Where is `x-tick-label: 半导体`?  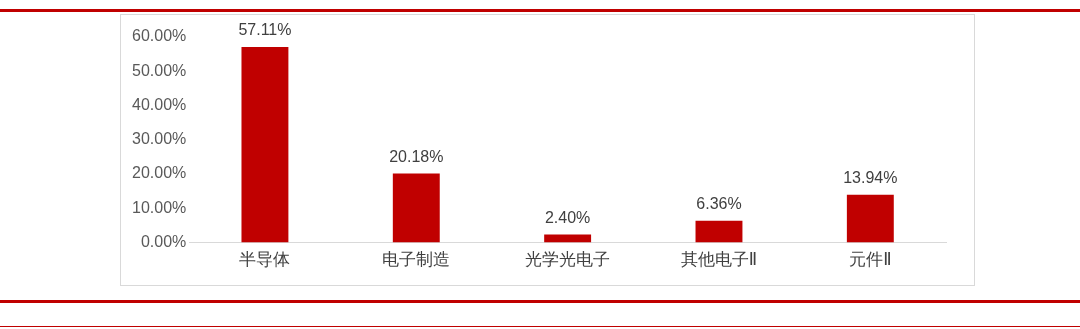 x-tick-label: 半导体 is located at coordinates (265, 259).